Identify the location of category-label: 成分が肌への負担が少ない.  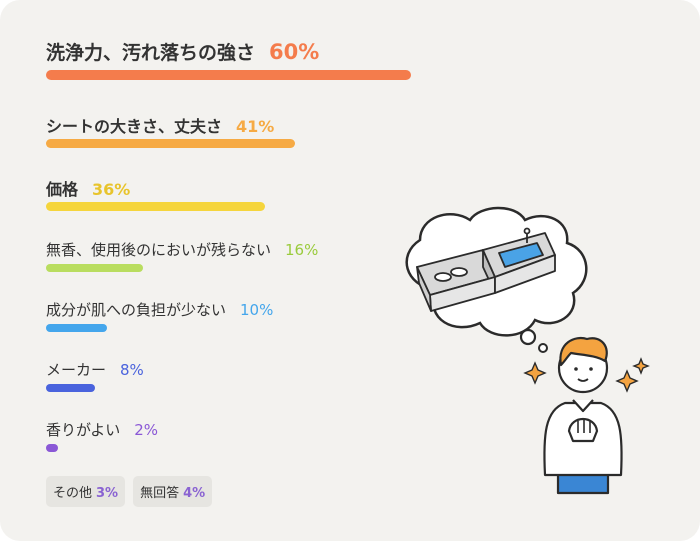
(136, 310).